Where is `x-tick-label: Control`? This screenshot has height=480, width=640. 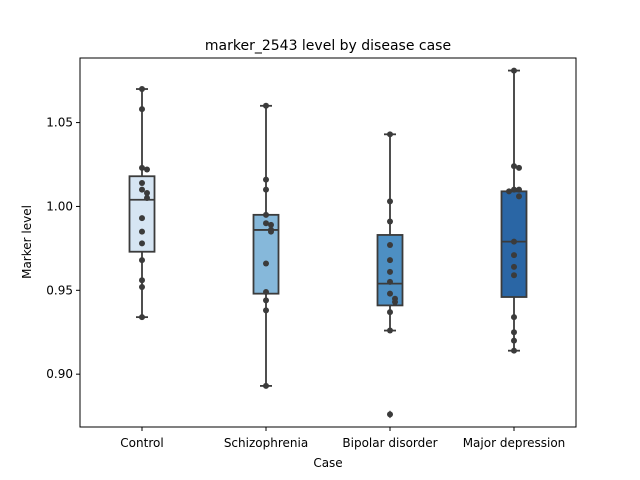
x-tick-label: Control is located at coordinates (141, 443).